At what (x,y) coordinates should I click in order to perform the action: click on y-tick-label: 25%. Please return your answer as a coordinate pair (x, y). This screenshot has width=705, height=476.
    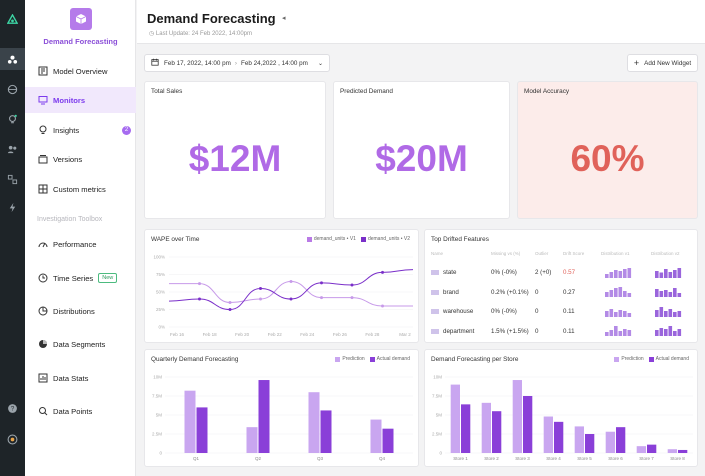
    Looking at the image, I should click on (160, 309).